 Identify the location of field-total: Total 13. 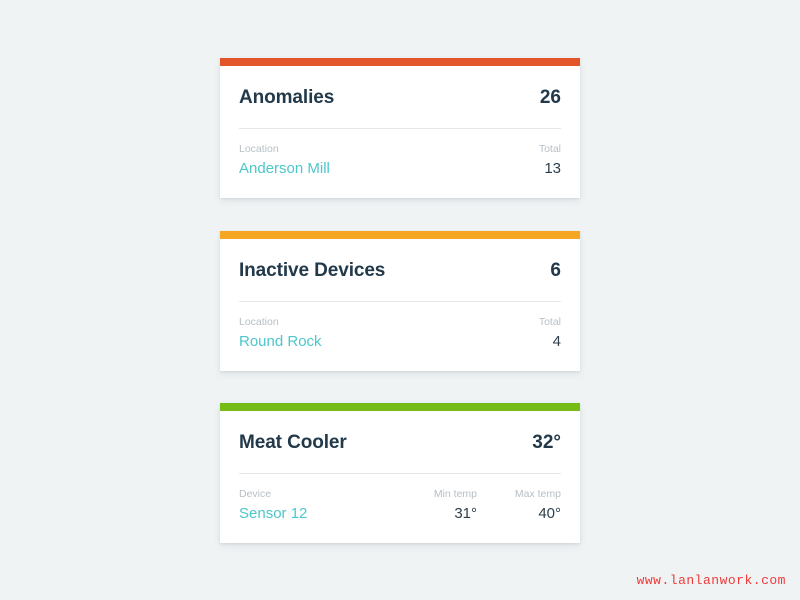
(550, 160).